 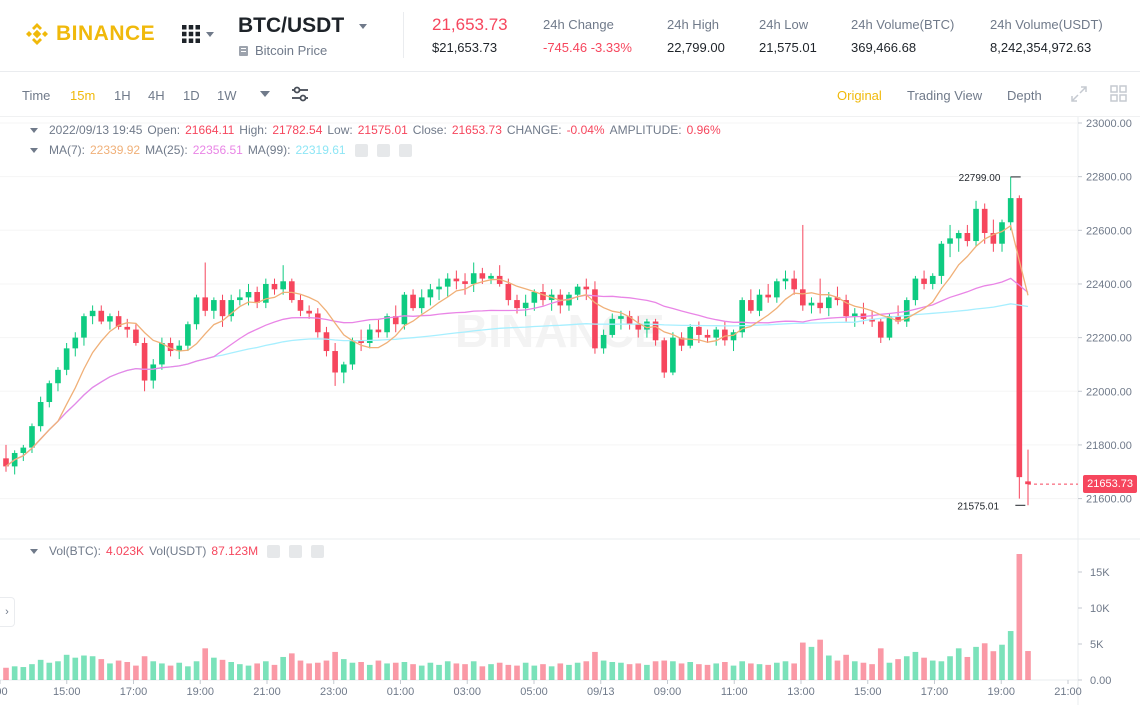 What do you see at coordinates (429, 130) in the screenshot?
I see `close-label: Close:` at bounding box center [429, 130].